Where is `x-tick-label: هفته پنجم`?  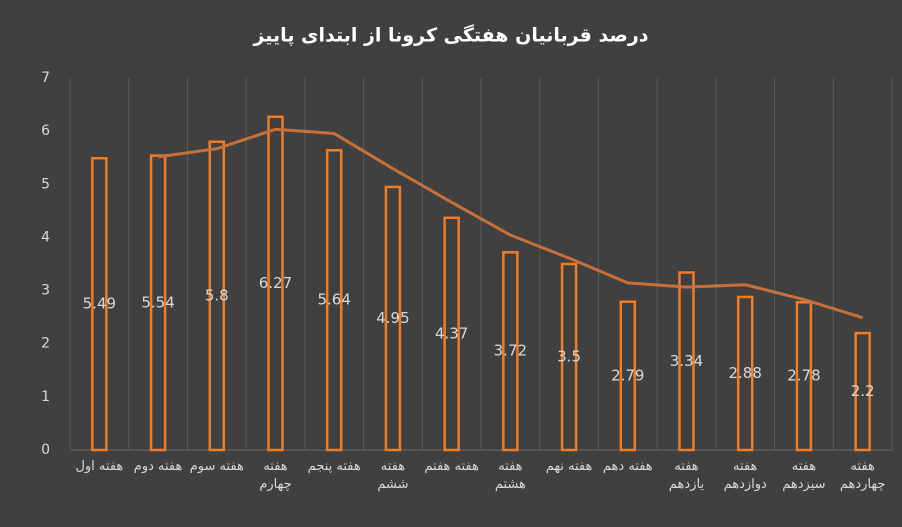
x-tick-label: هفته پنجم is located at coordinates (334, 466).